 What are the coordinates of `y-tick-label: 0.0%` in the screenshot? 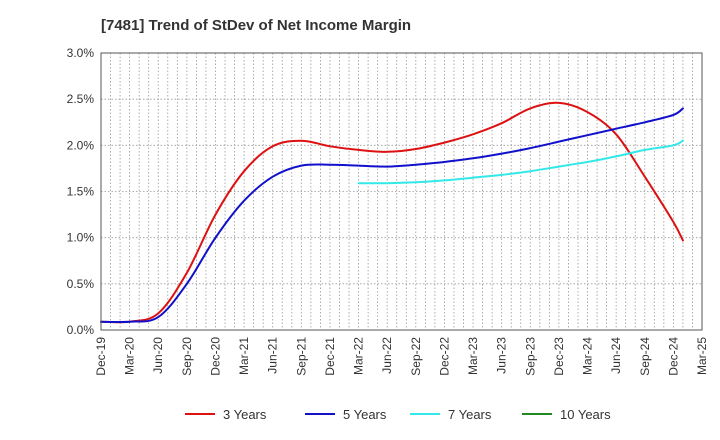 It's located at (81, 330).